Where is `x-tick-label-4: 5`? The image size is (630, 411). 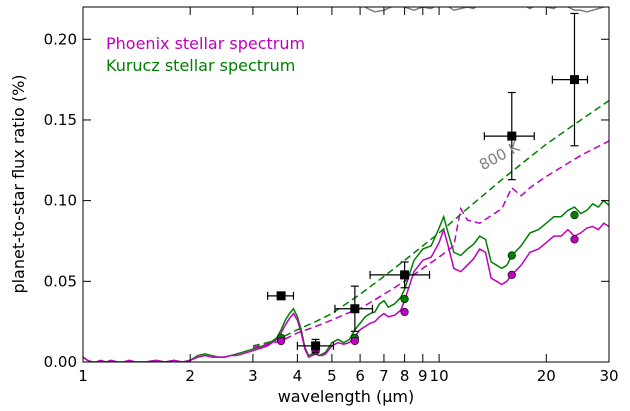
x-tick-label-4: 5 is located at coordinates (332, 376).